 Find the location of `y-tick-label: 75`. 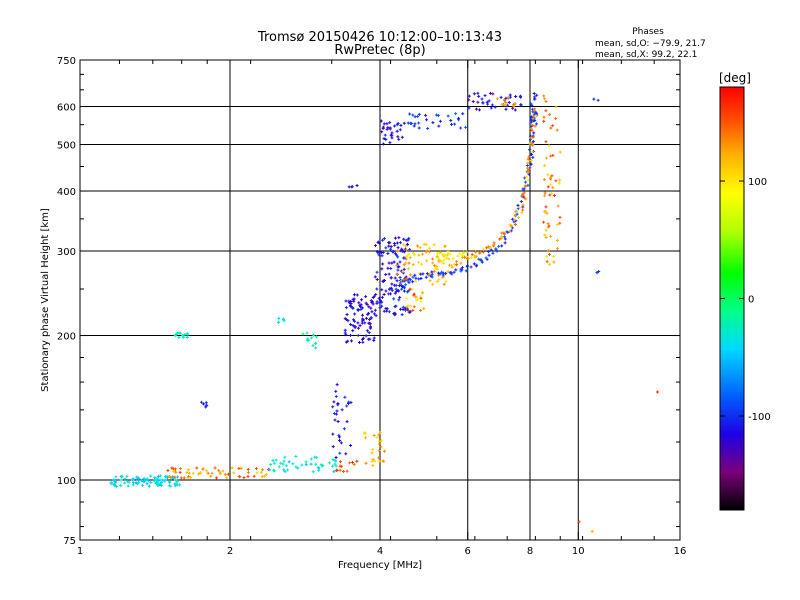

y-tick-label: 75 is located at coordinates (69, 541).